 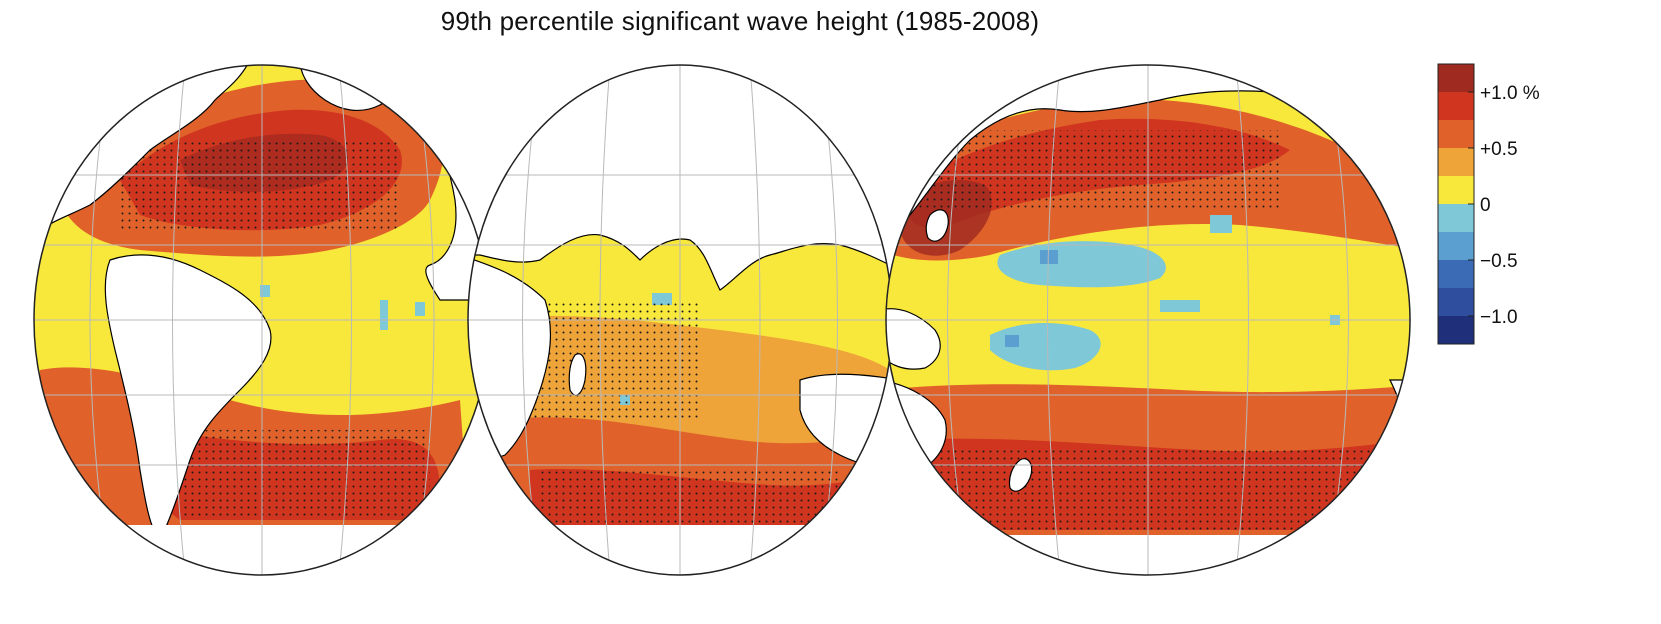 What do you see at coordinates (577, 374) in the screenshot?
I see `madagascar-land` at bounding box center [577, 374].